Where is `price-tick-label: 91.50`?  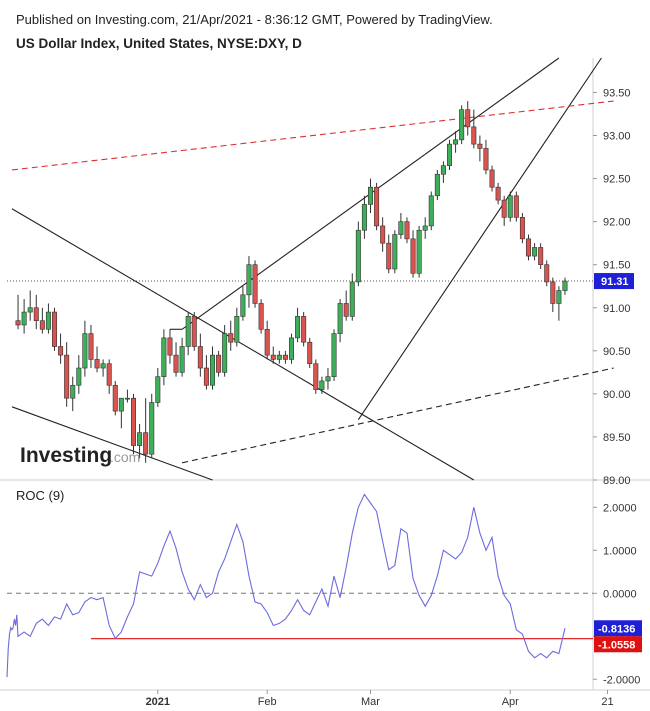 price-tick-label: 91.50 is located at coordinates (617, 266).